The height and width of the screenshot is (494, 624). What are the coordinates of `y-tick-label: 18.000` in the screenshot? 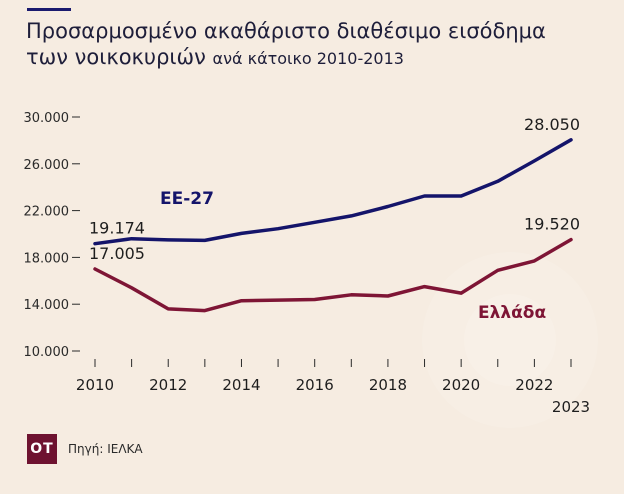 It's located at (47, 258).